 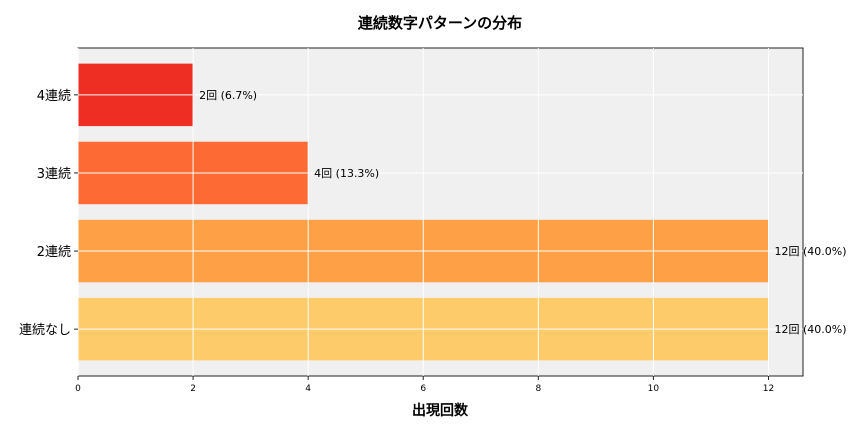 I want to click on x-tick-label: 8, so click(x=538, y=389).